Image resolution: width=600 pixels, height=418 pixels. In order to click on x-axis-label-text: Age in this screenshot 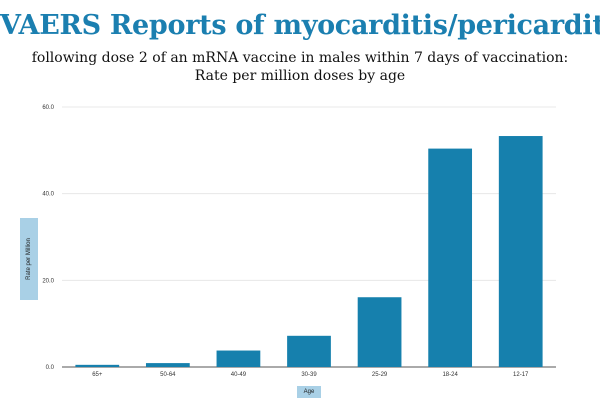, I will do `click(309, 392)`.